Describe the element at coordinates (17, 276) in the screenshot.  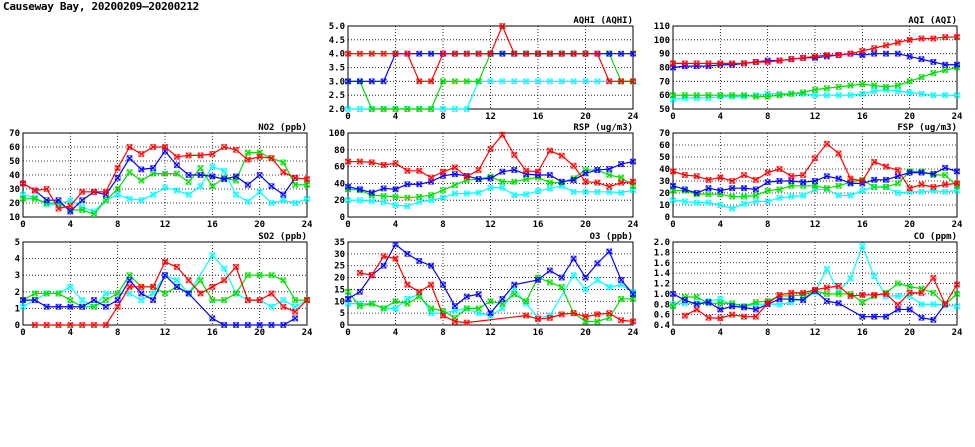
I see `y-tick-label: 3` at that location.